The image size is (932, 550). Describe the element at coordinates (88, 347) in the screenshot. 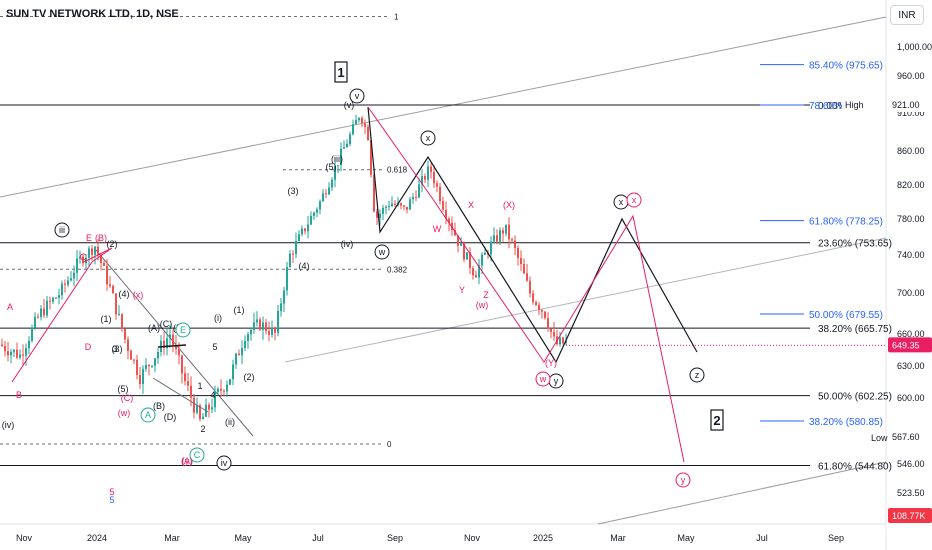

I see `wave-label: D` at that location.